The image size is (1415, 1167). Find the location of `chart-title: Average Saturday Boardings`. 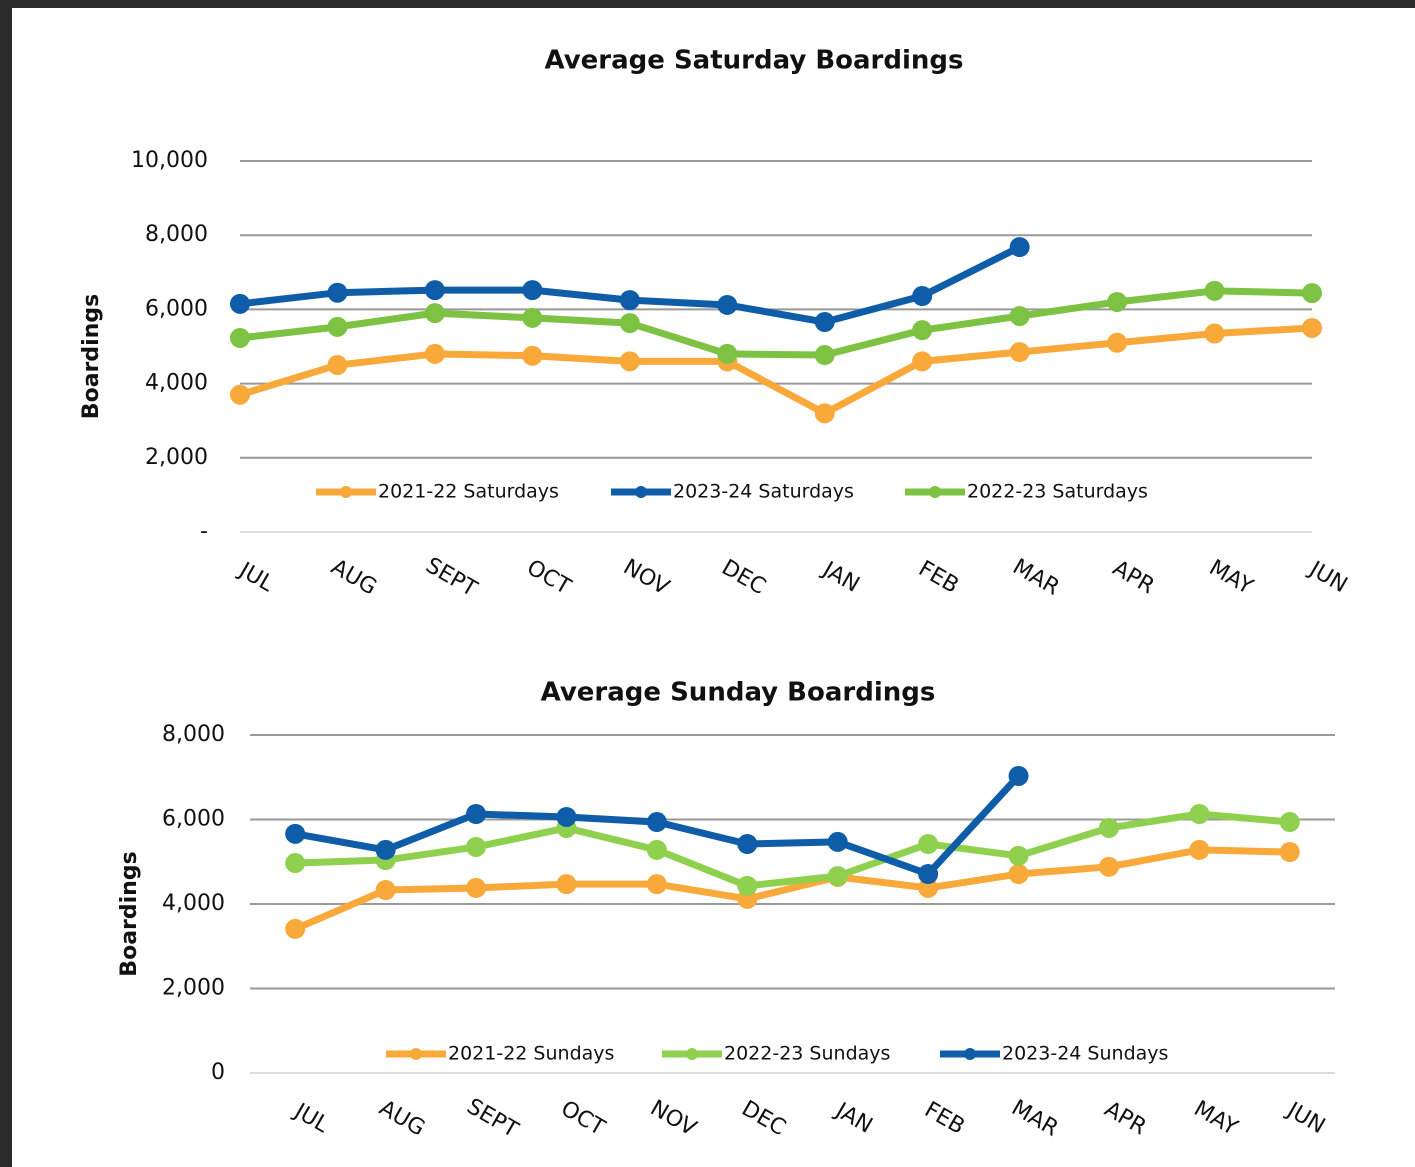

chart-title: Average Saturday Boardings is located at coordinates (754, 61).